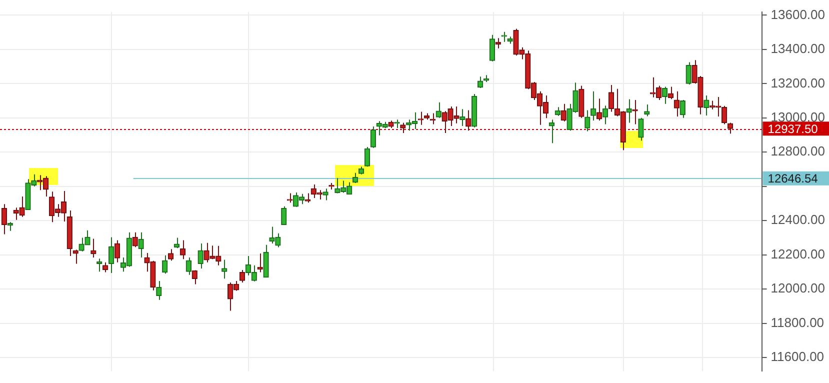  What do you see at coordinates (798, 14) in the screenshot?
I see `y-tick-label: 13600.00` at bounding box center [798, 14].